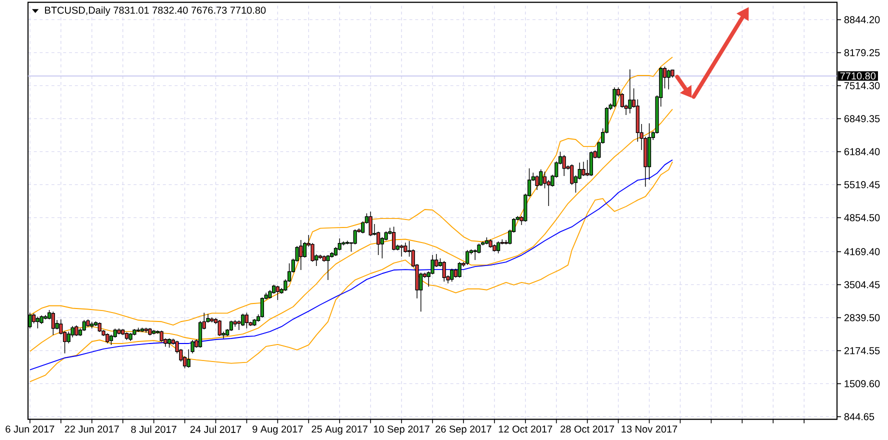 This screenshot has width=888, height=440. Describe the element at coordinates (155, 11) in the screenshot. I see `chart-title: BTCUSD,Daily 7831.01 7832.40 7676.73 7710.80` at that location.